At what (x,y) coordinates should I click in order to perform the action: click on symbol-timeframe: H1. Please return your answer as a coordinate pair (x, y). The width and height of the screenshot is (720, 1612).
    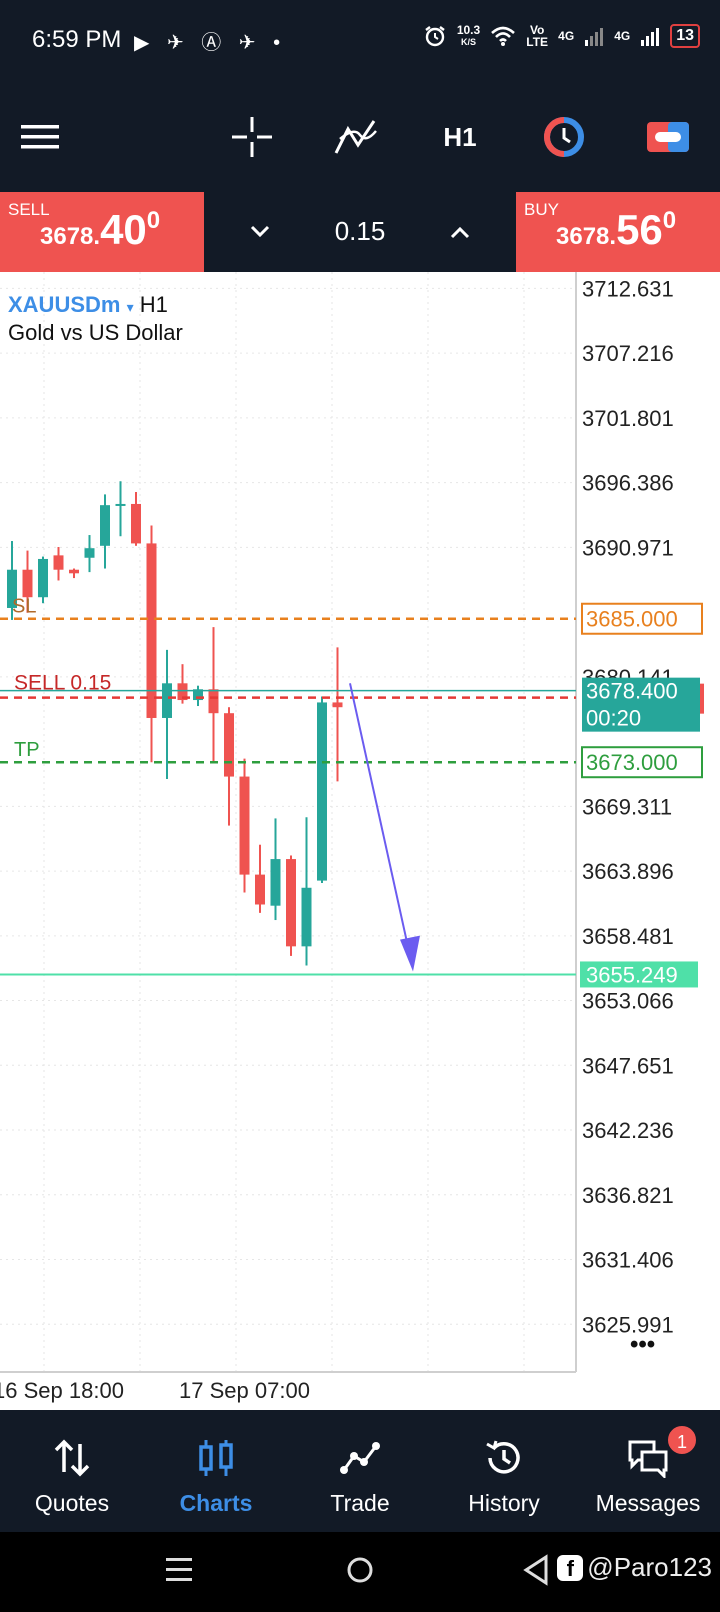
    Looking at the image, I should click on (153, 304).